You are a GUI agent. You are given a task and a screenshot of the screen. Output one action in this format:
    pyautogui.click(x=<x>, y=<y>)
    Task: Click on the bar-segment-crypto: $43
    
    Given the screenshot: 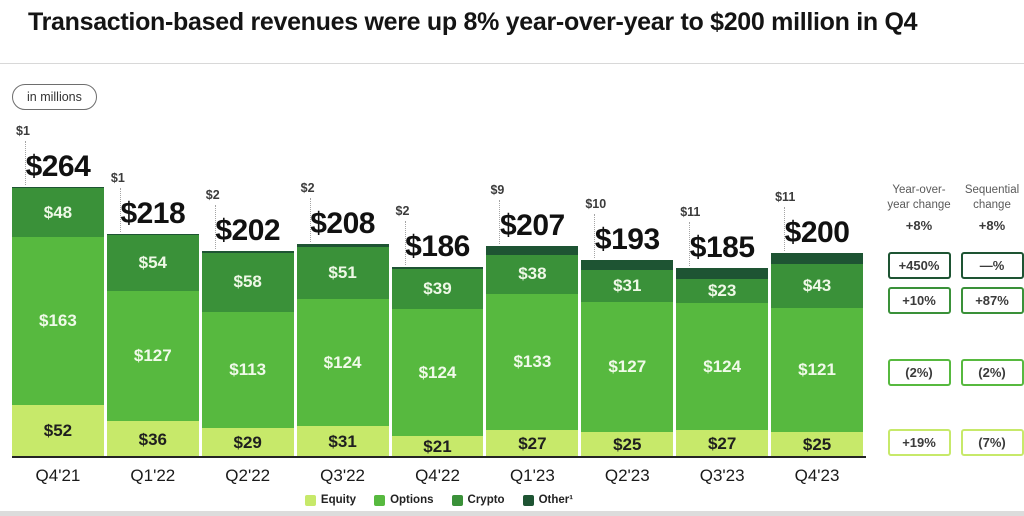 What is the action you would take?
    pyautogui.click(x=817, y=286)
    